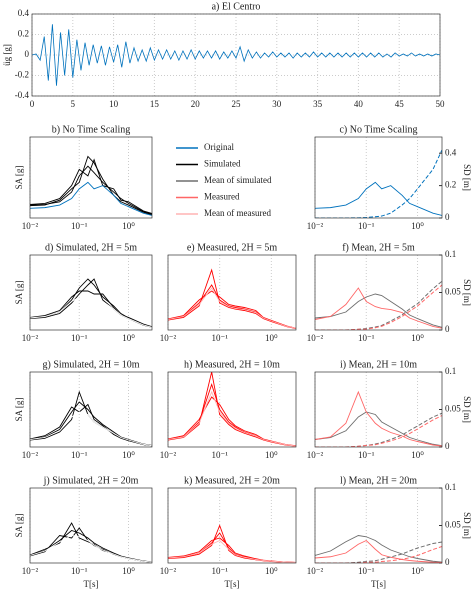 The width and height of the screenshot is (474, 611). Describe the element at coordinates (27, 54) in the screenshot. I see `y-tick-label: 0` at that location.